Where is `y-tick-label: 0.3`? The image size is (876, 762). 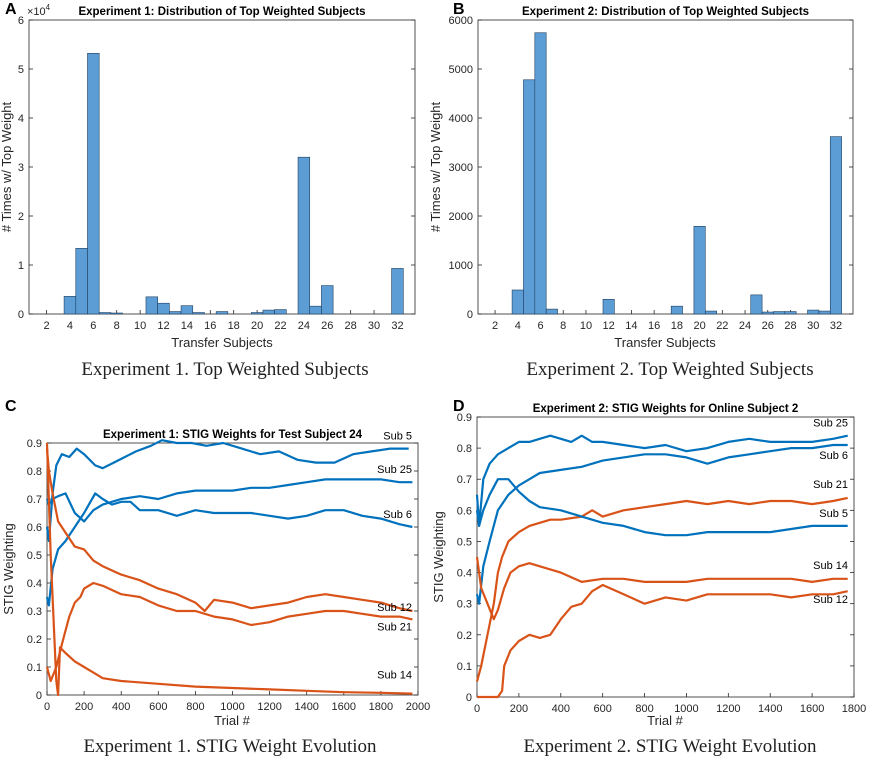 y-tick-label: 0.3 is located at coordinates (464, 605).